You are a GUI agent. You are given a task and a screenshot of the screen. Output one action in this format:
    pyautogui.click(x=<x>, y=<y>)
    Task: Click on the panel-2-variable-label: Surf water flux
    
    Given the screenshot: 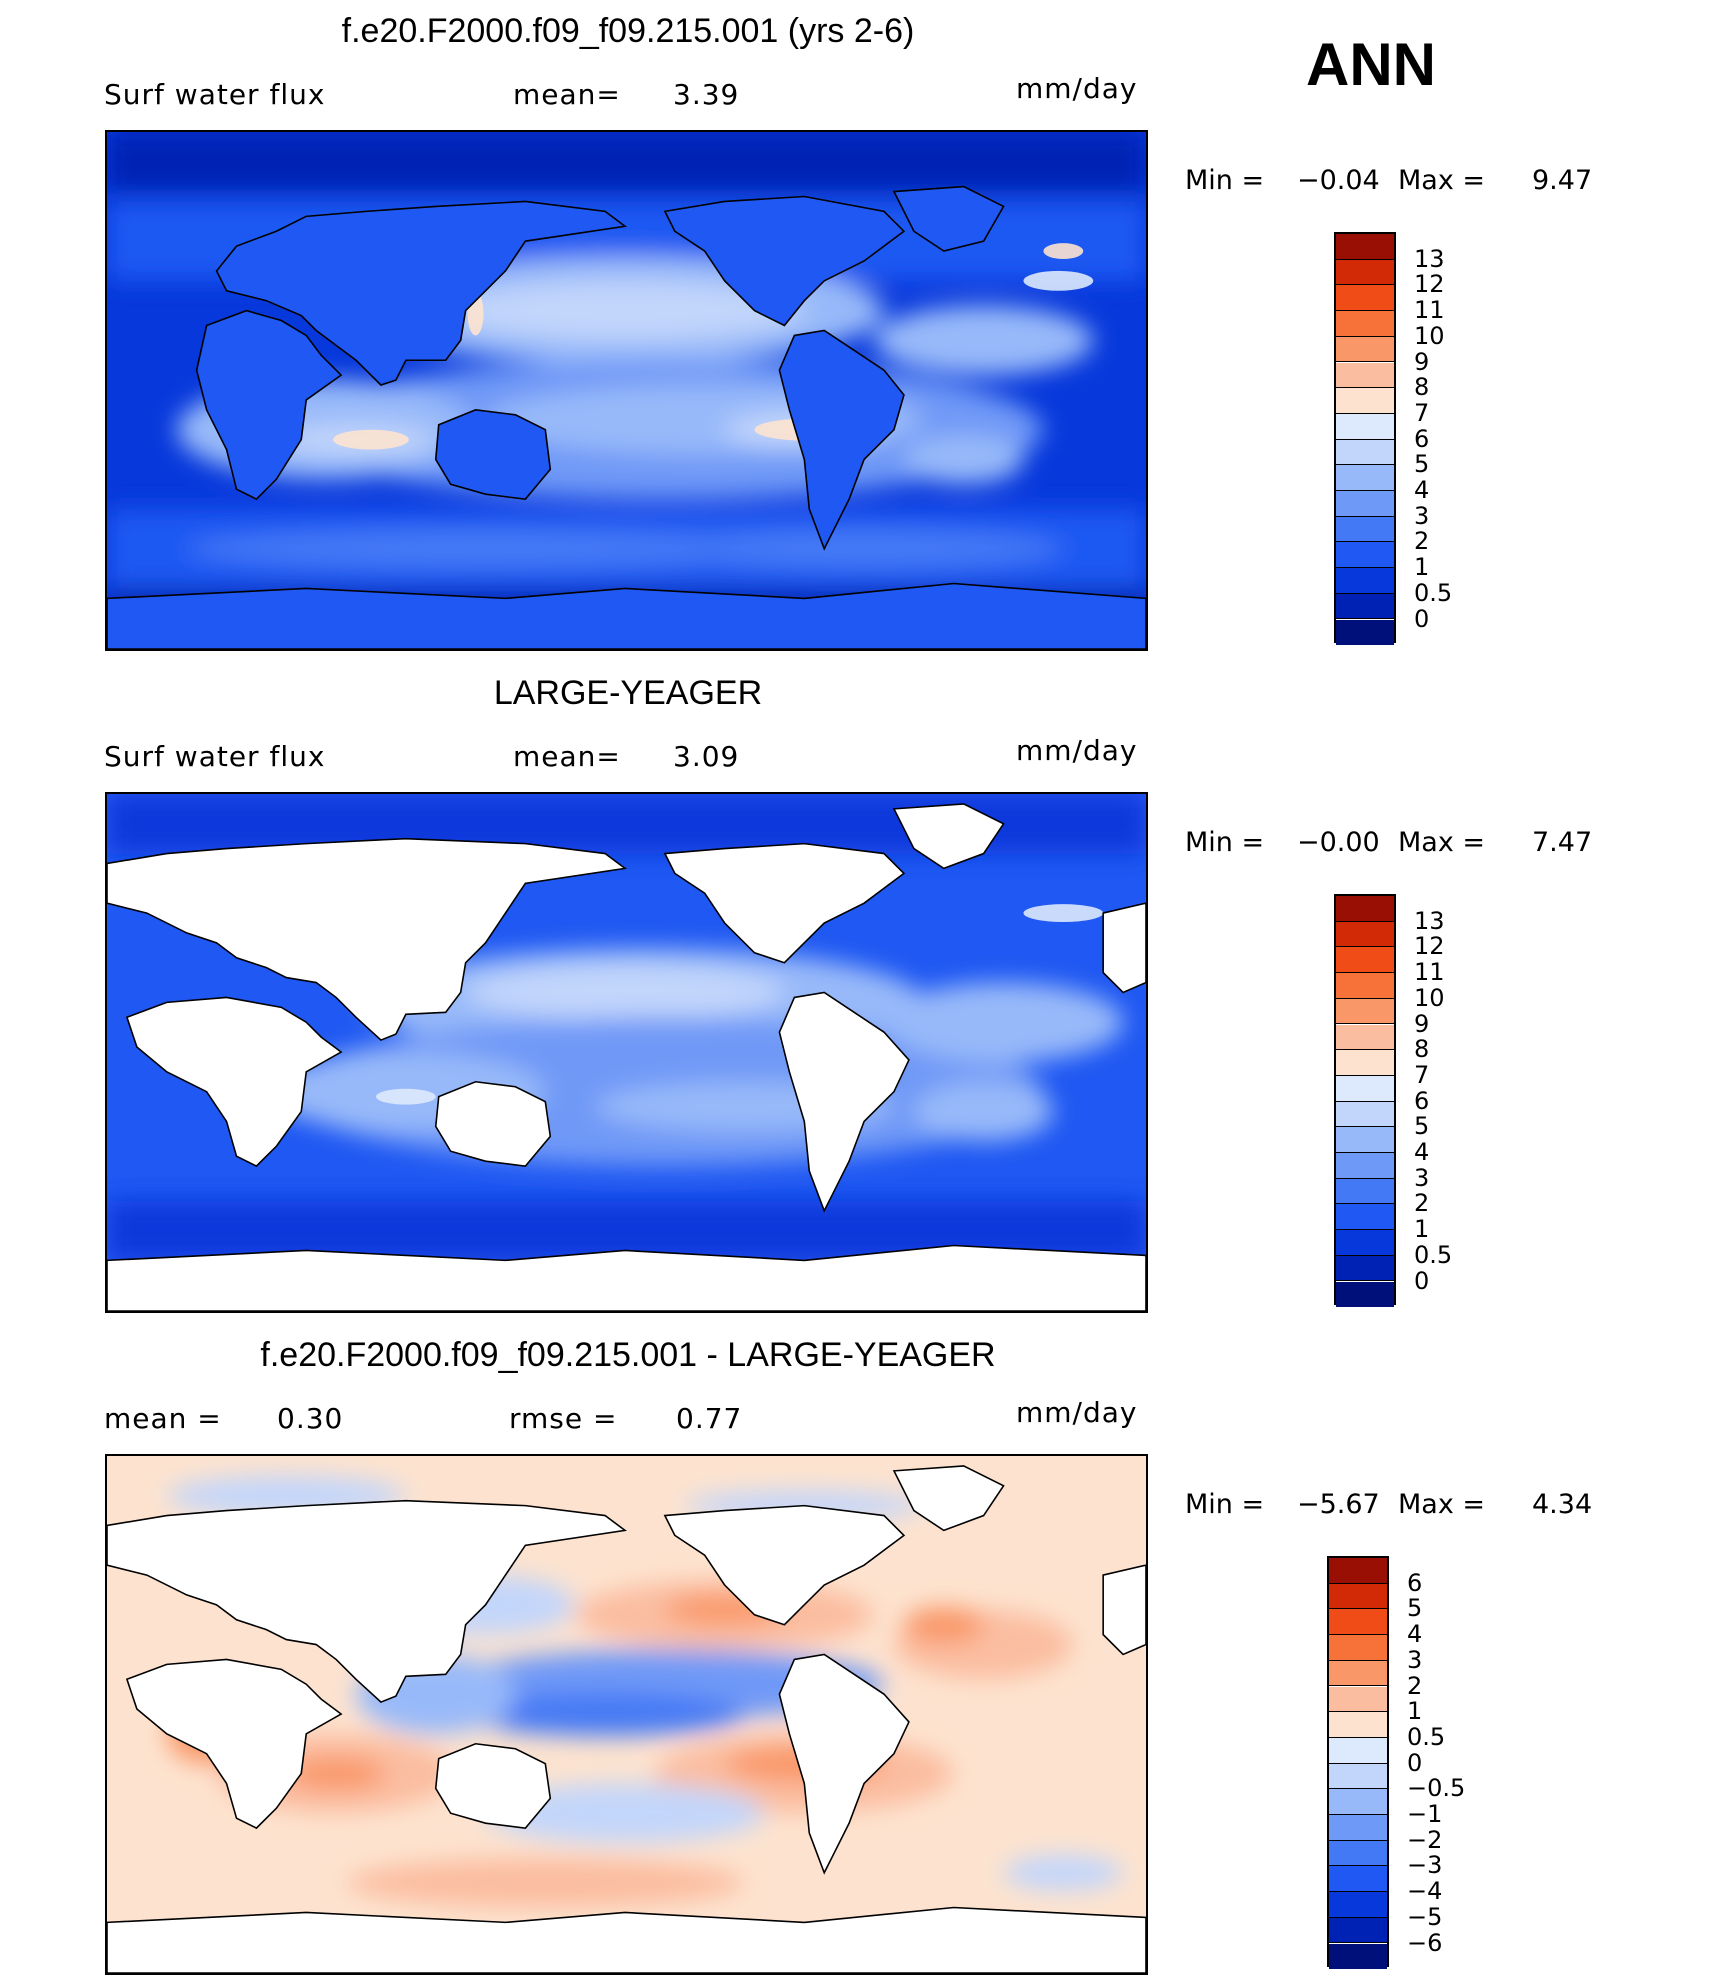 What is the action you would take?
    pyautogui.click(x=215, y=756)
    